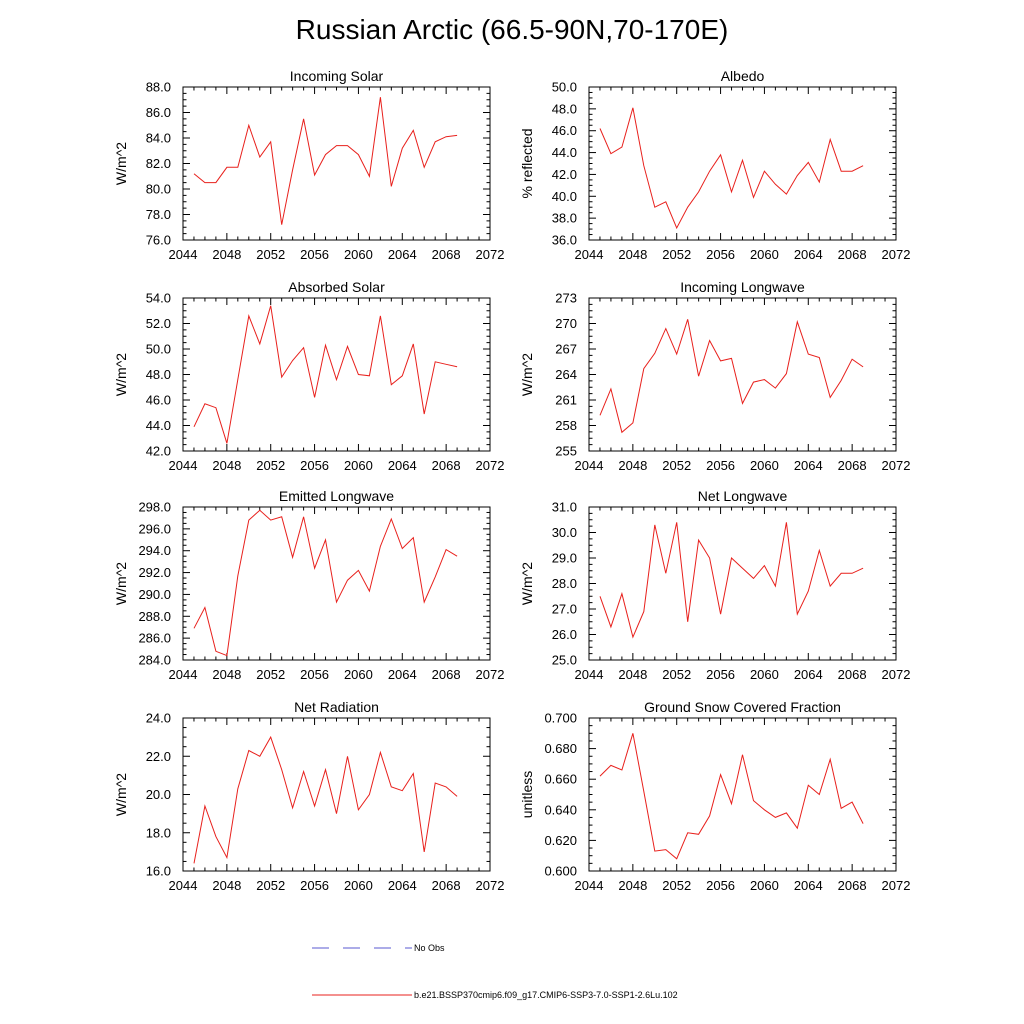 This screenshot has height=1024, width=1024. Describe the element at coordinates (564, 532) in the screenshot. I see `y-tick-label: 30.0` at that location.